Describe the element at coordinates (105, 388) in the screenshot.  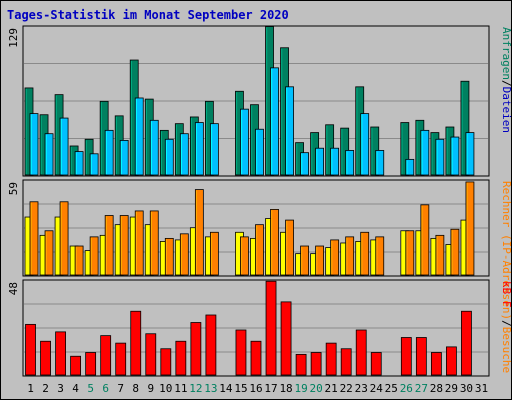
I see `x-tick-label-day-6: 6` at that location.